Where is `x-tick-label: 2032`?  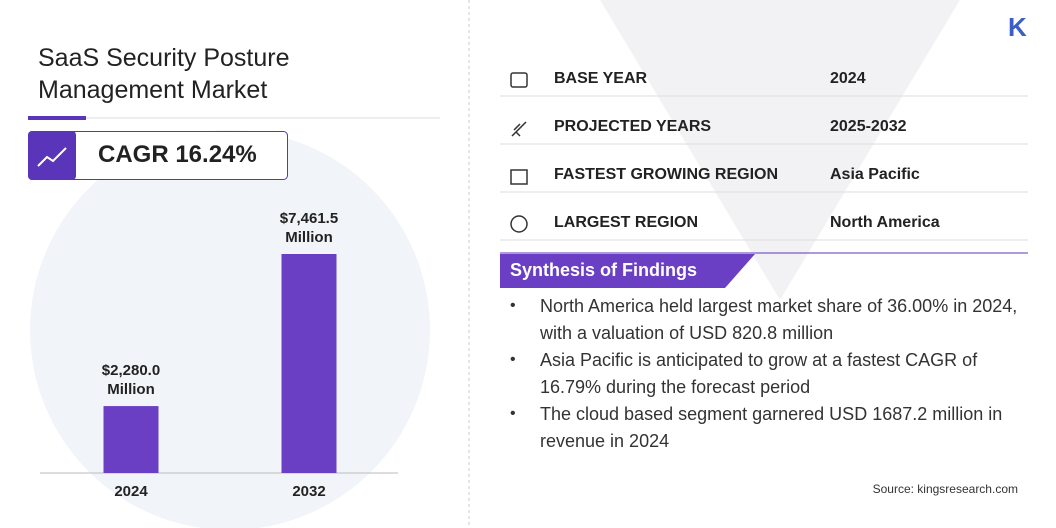 x-tick-label: 2032 is located at coordinates (309, 491).